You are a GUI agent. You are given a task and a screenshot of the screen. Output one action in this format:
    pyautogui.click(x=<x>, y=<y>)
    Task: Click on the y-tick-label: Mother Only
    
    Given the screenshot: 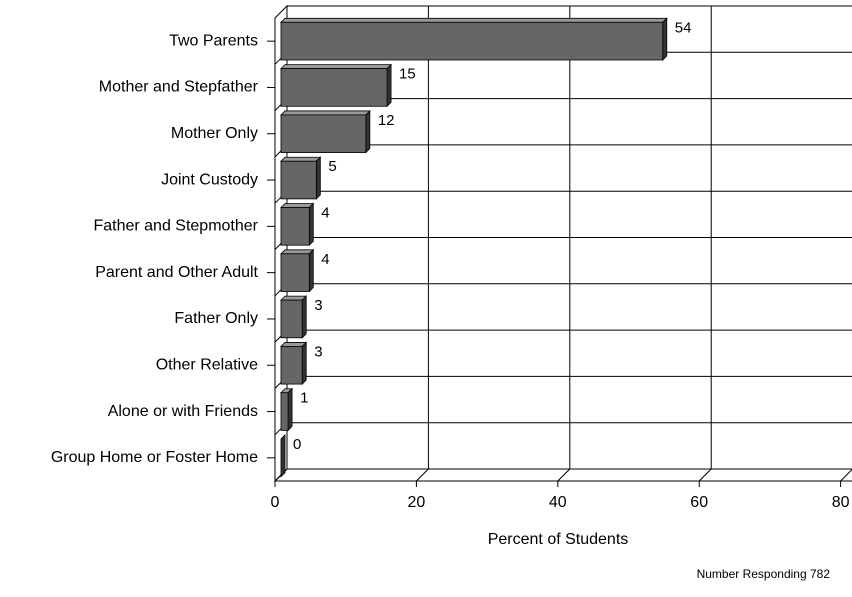 What is the action you would take?
    pyautogui.click(x=214, y=133)
    